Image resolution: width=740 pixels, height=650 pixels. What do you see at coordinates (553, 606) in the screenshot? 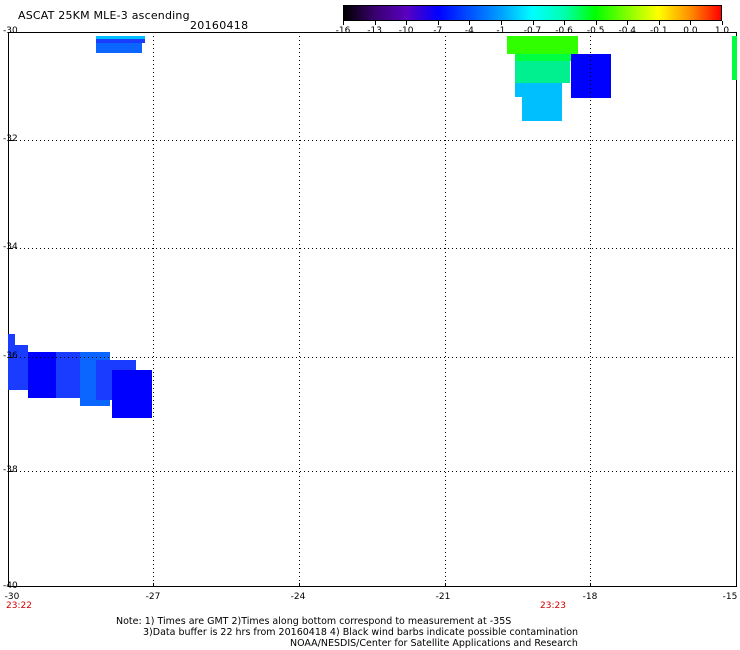
I see `time-label-right: 23:23` at bounding box center [553, 606].